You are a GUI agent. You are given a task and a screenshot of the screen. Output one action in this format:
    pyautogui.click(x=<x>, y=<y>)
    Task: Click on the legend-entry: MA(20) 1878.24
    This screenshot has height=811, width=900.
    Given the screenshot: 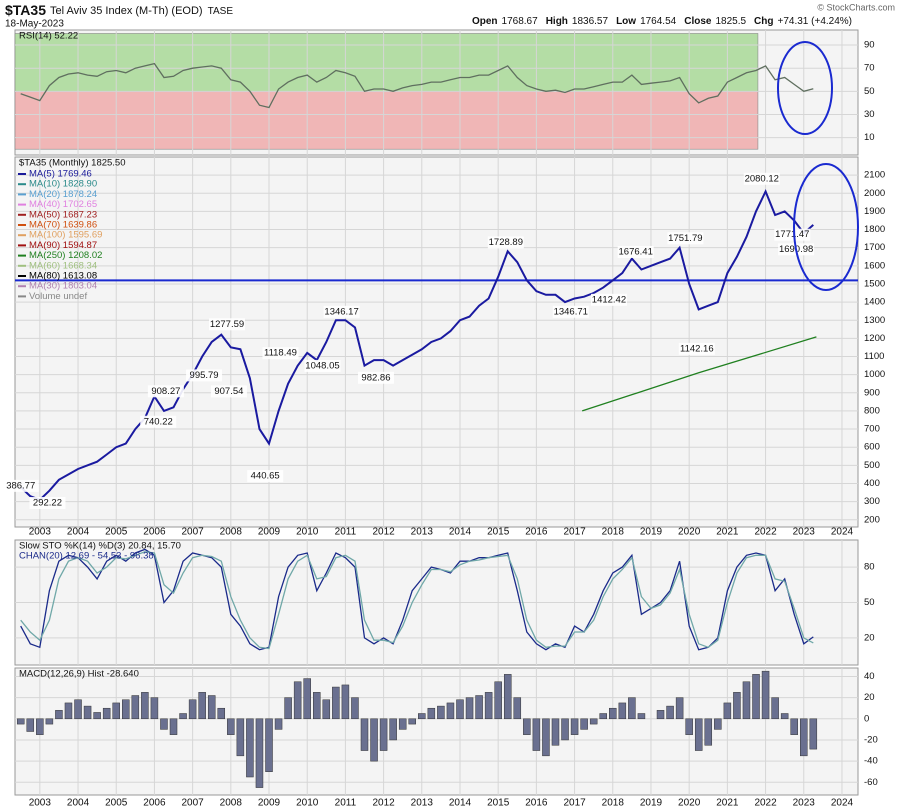 What is the action you would take?
    pyautogui.click(x=63, y=194)
    